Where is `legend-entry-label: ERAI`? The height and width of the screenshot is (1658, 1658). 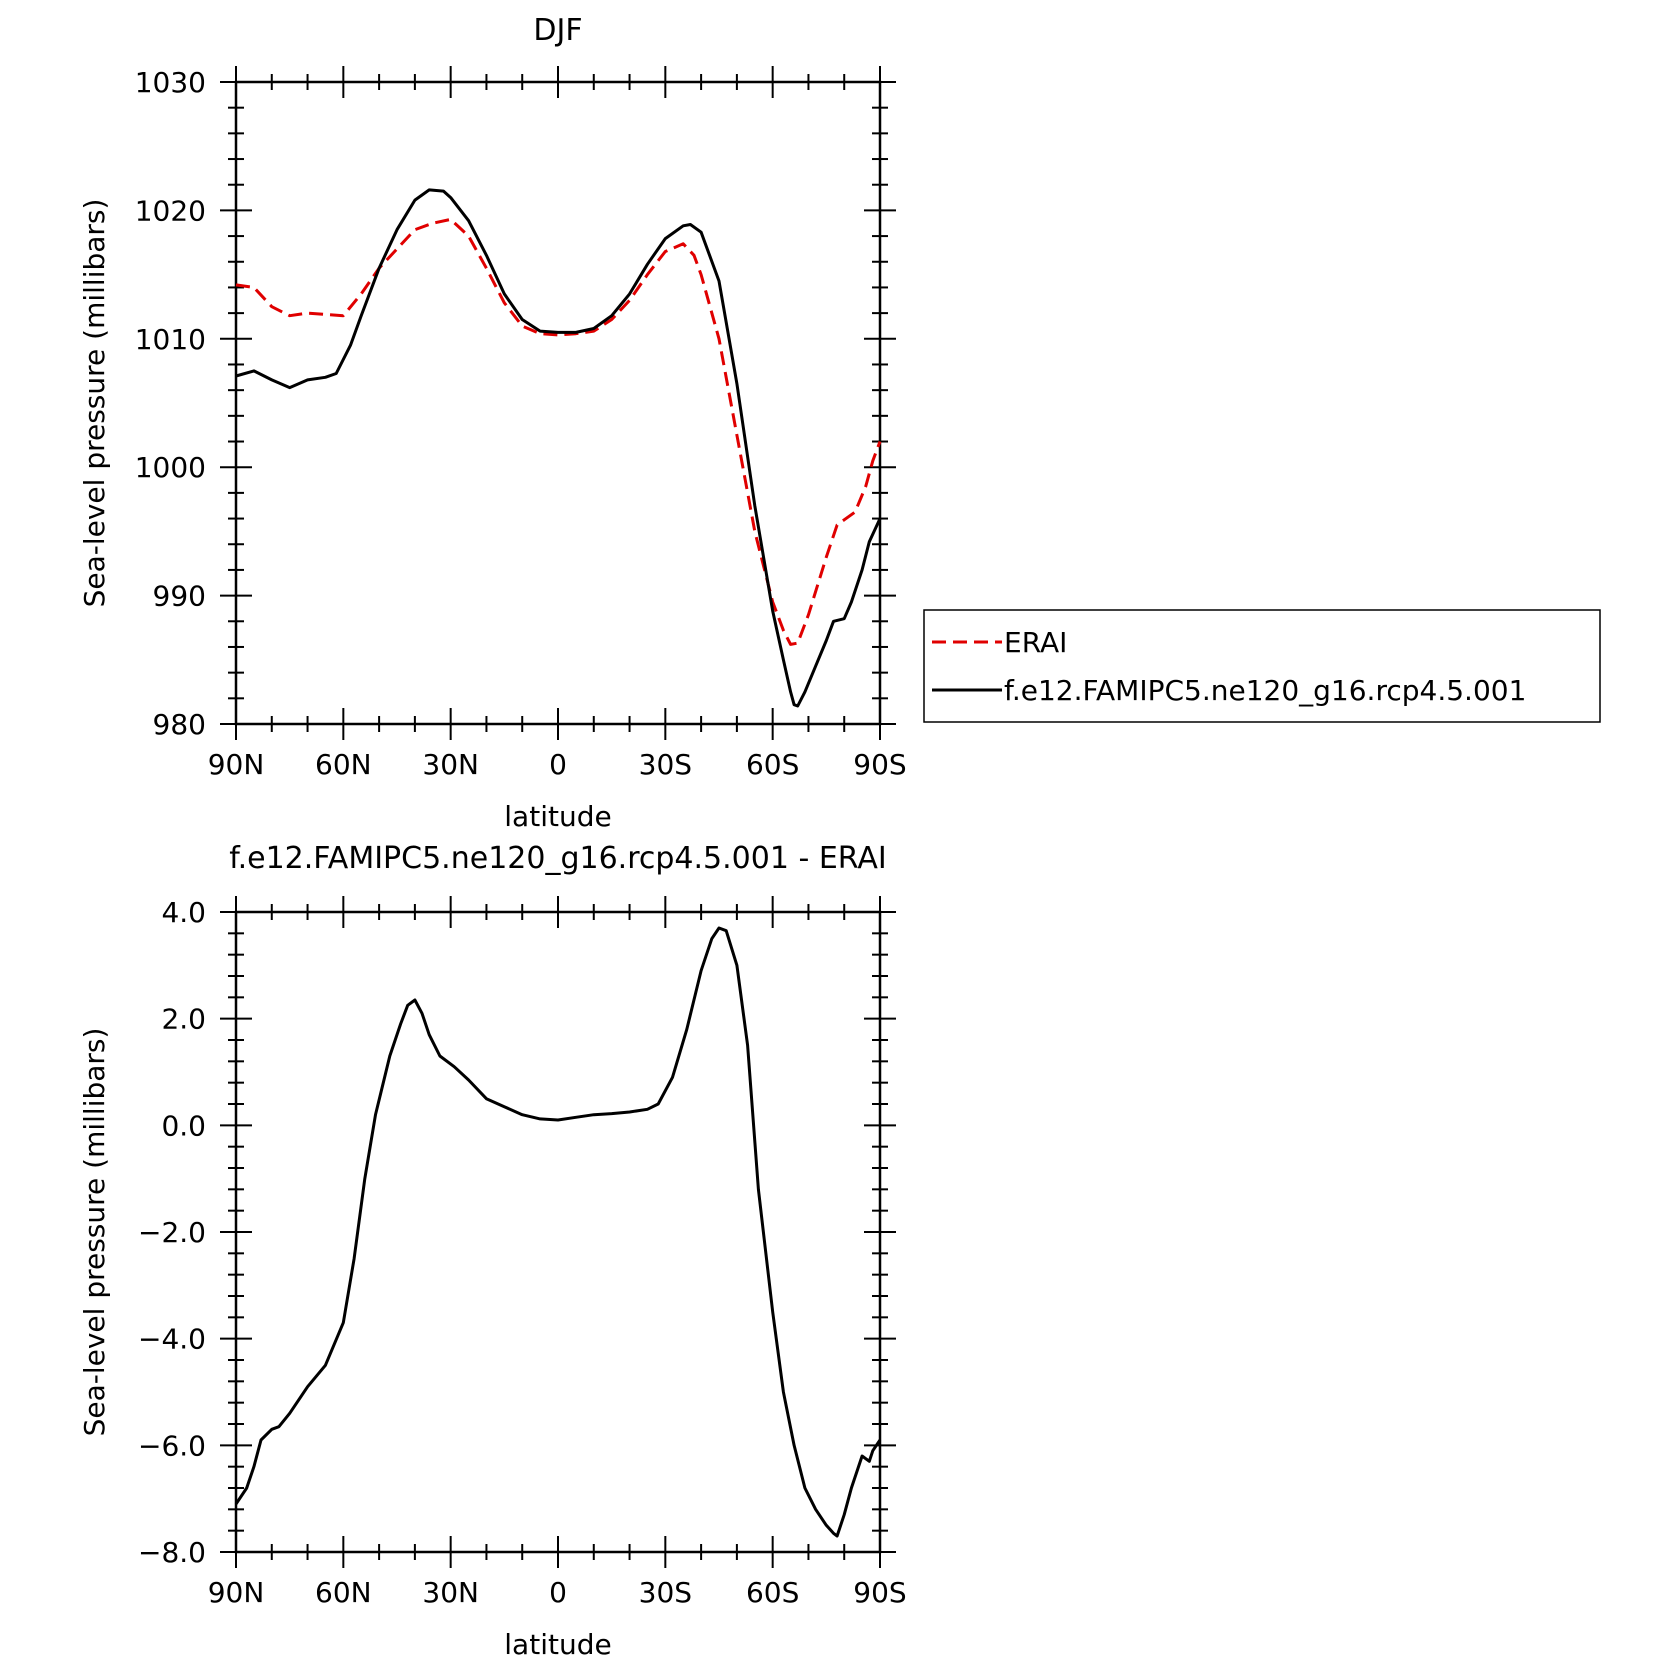
legend-entry-label: ERAI is located at coordinates (1035, 642).